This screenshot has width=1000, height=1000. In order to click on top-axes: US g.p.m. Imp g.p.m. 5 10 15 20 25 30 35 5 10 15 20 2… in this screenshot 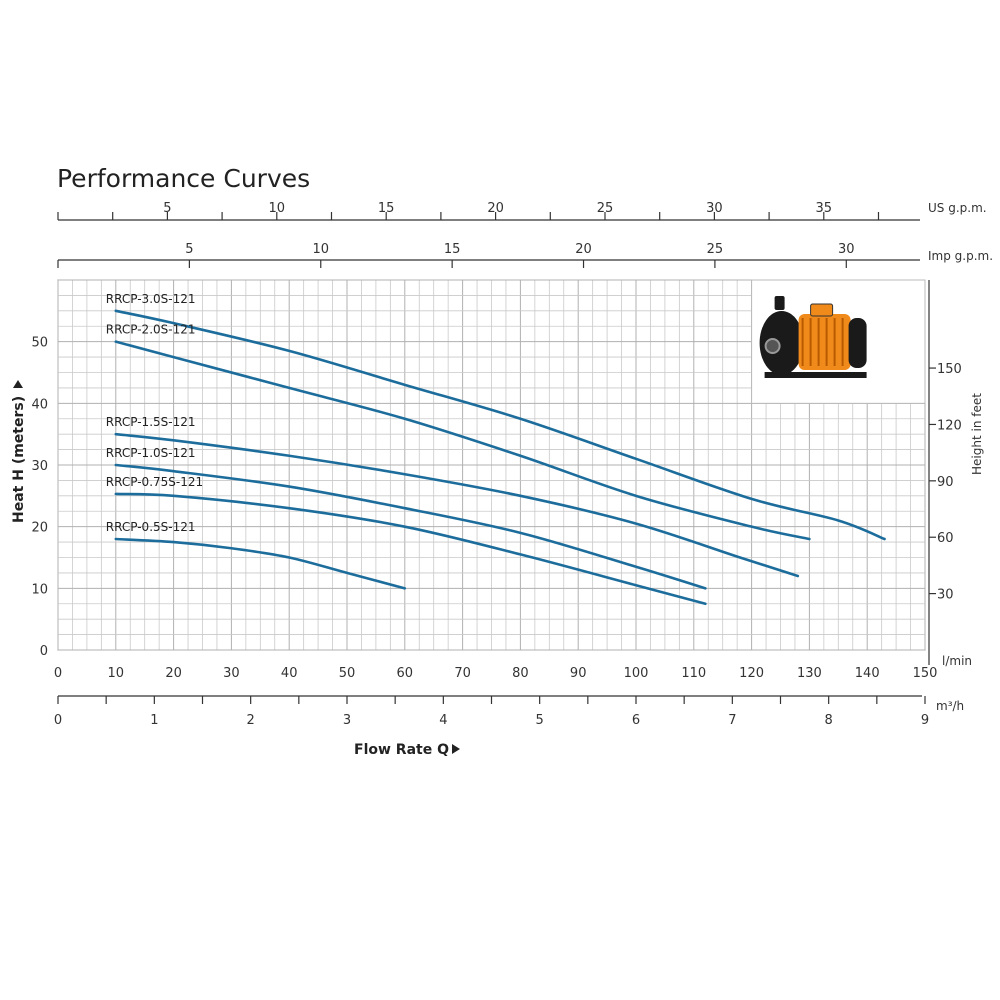, I will do `click(525, 234)`.